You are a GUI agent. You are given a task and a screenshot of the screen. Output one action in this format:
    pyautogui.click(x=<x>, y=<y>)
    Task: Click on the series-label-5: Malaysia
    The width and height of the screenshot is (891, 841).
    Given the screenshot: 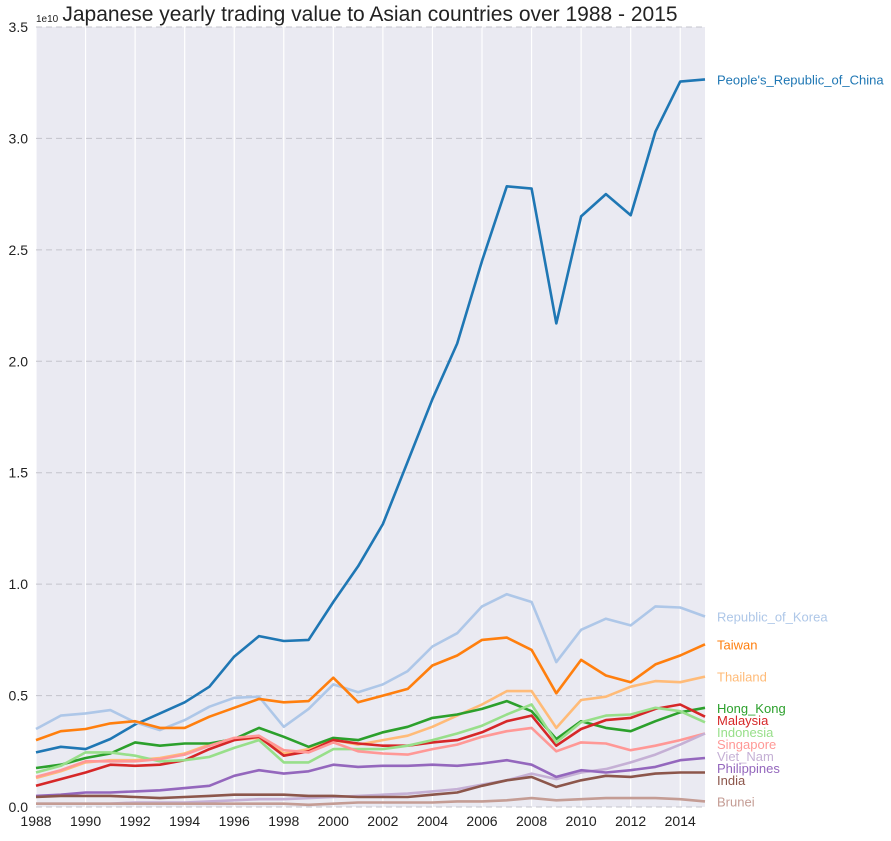 What is the action you would take?
    pyautogui.click(x=743, y=720)
    